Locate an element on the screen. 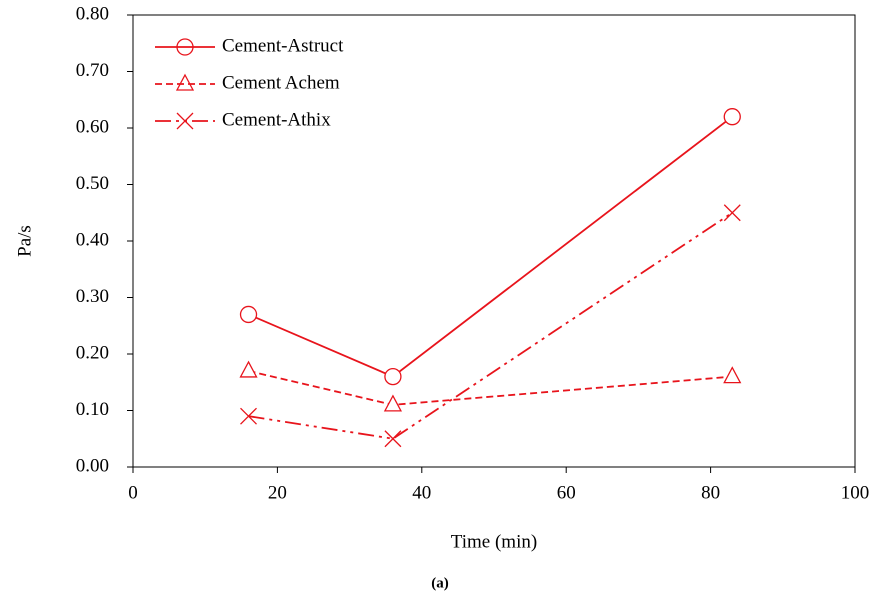 This screenshot has width=881, height=600. x-axis-label: Time (min) is located at coordinates (494, 541).